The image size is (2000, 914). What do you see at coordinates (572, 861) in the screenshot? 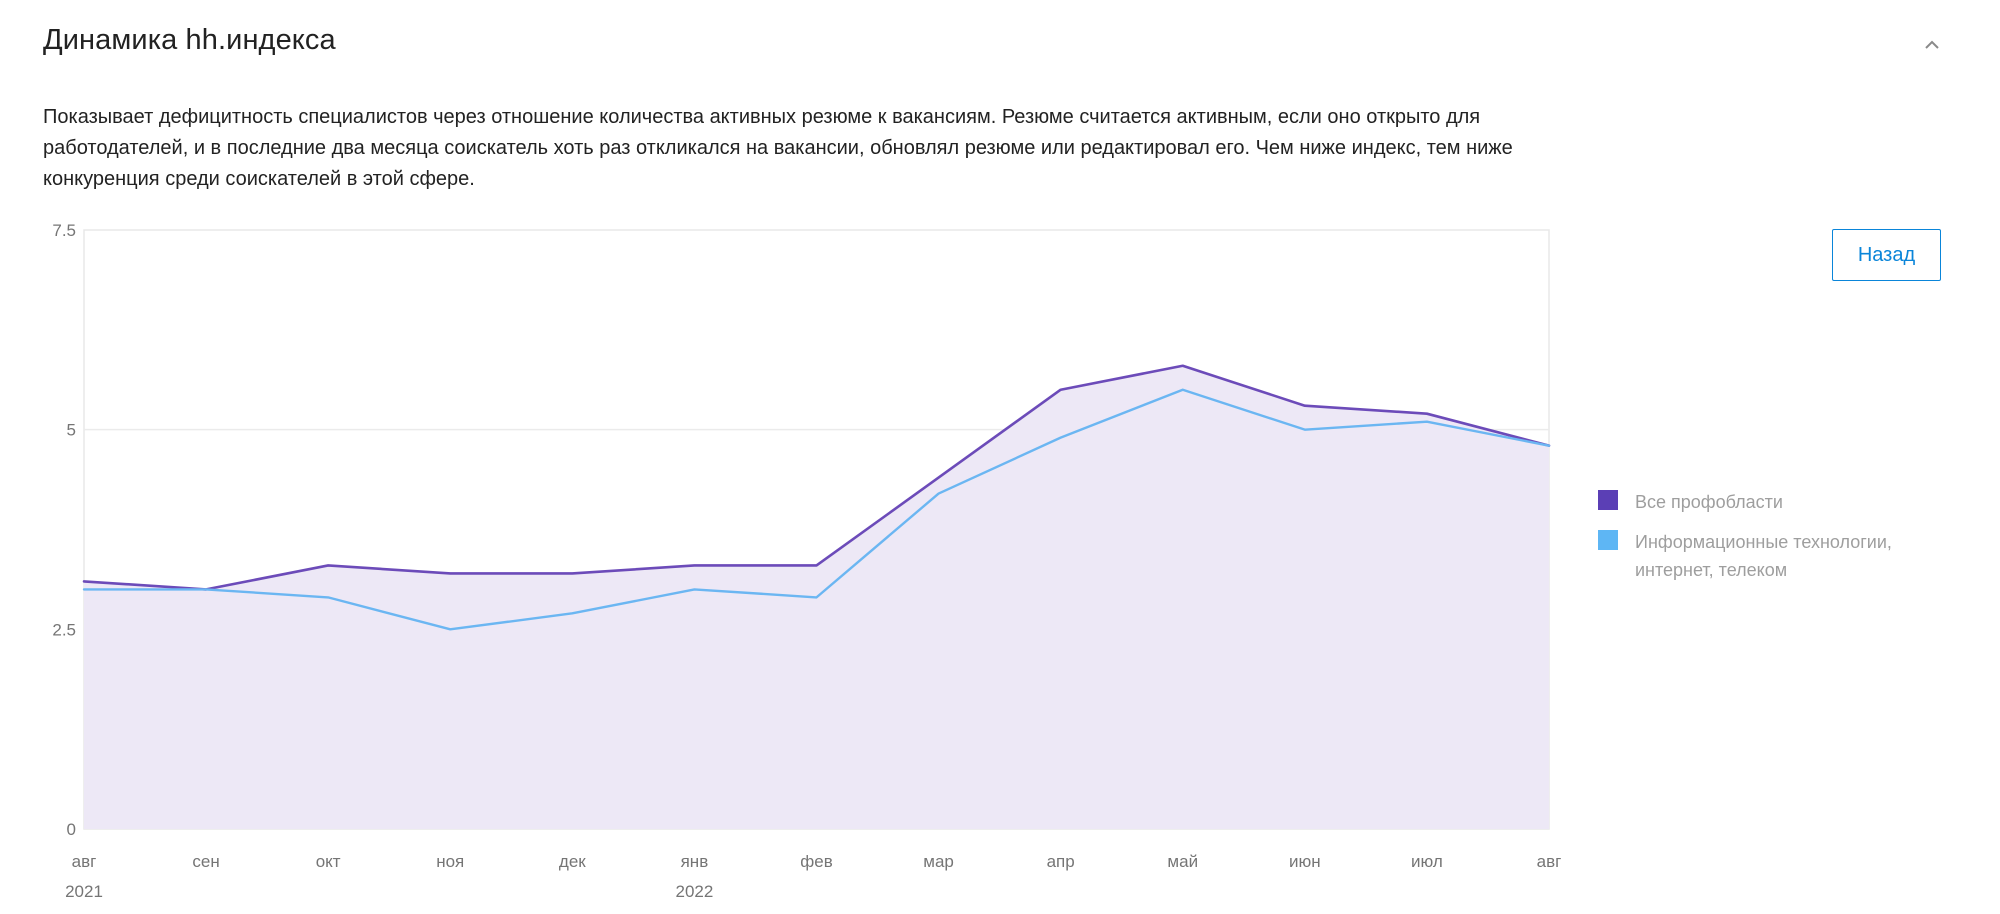
I see `x-tick-label: дек` at bounding box center [572, 861].